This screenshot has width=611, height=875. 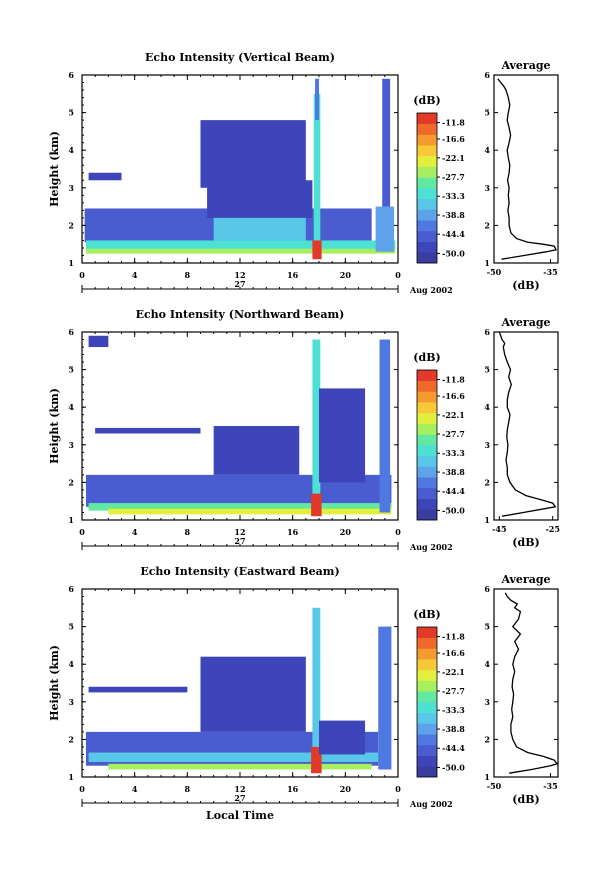 I want to click on average-x-label: -25, so click(x=552, y=529).